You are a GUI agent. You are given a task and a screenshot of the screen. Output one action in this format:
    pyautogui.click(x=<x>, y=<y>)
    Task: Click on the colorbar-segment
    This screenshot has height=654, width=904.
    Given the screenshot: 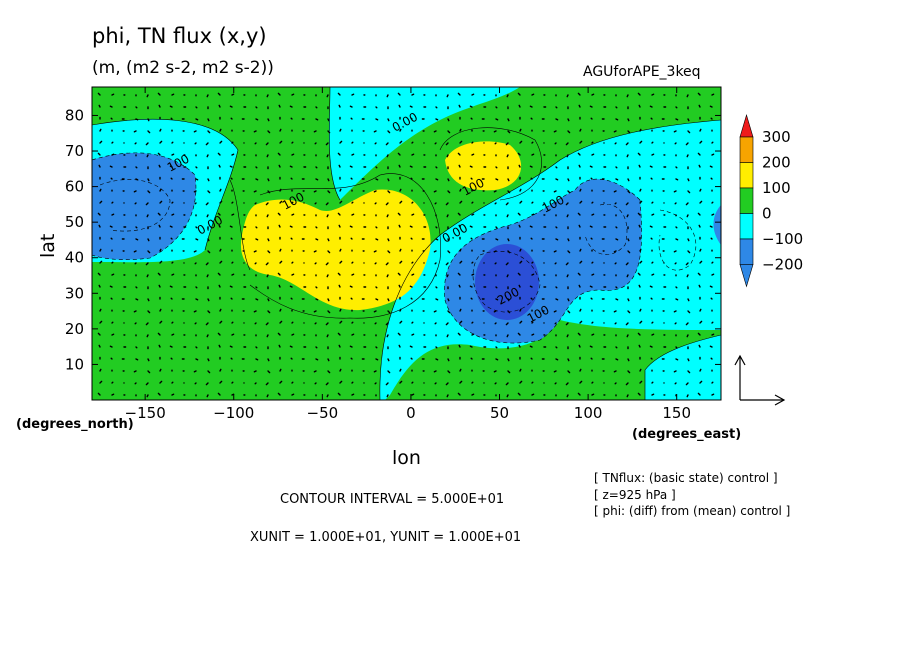 What is the action you would take?
    pyautogui.click(x=746, y=226)
    